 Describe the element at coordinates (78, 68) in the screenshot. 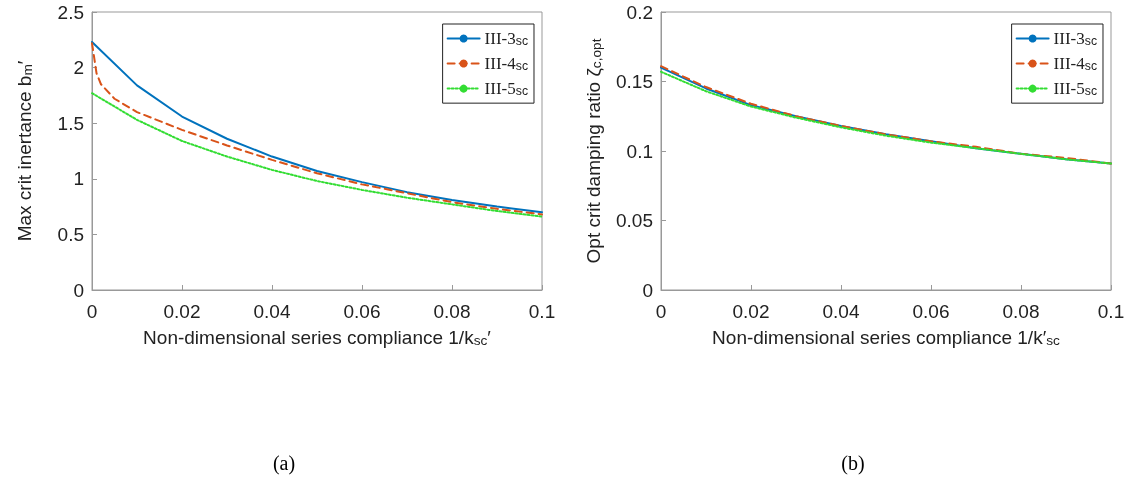

I see `y-tick-label: 2` at that location.